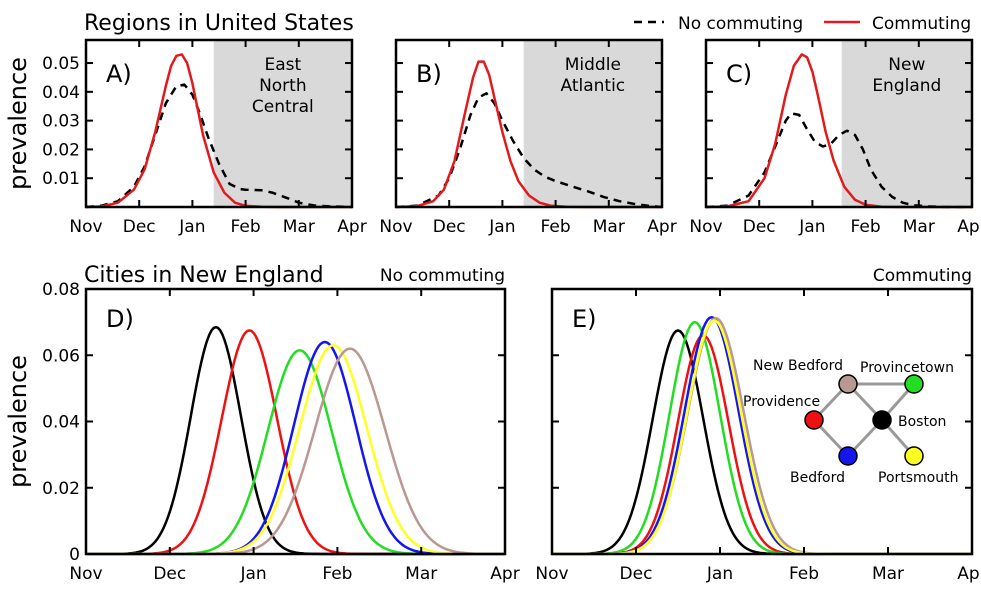  Describe the element at coordinates (61, 356) in the screenshot. I see `y-tick-label: 0.06` at that location.